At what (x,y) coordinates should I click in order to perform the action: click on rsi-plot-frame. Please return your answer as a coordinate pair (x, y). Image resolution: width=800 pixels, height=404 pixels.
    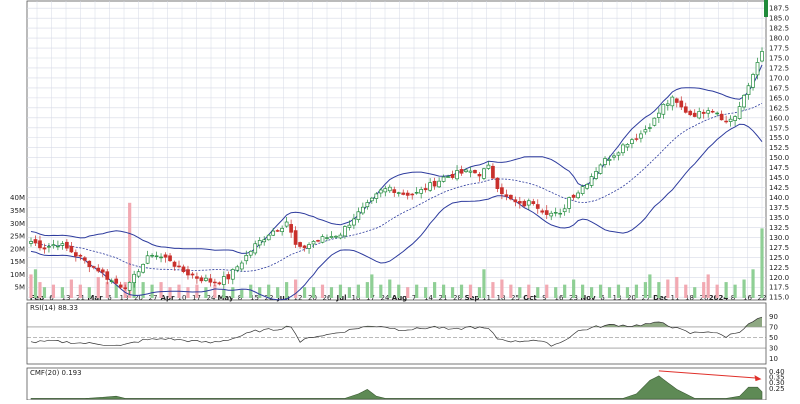
    Looking at the image, I should click on (396, 333).